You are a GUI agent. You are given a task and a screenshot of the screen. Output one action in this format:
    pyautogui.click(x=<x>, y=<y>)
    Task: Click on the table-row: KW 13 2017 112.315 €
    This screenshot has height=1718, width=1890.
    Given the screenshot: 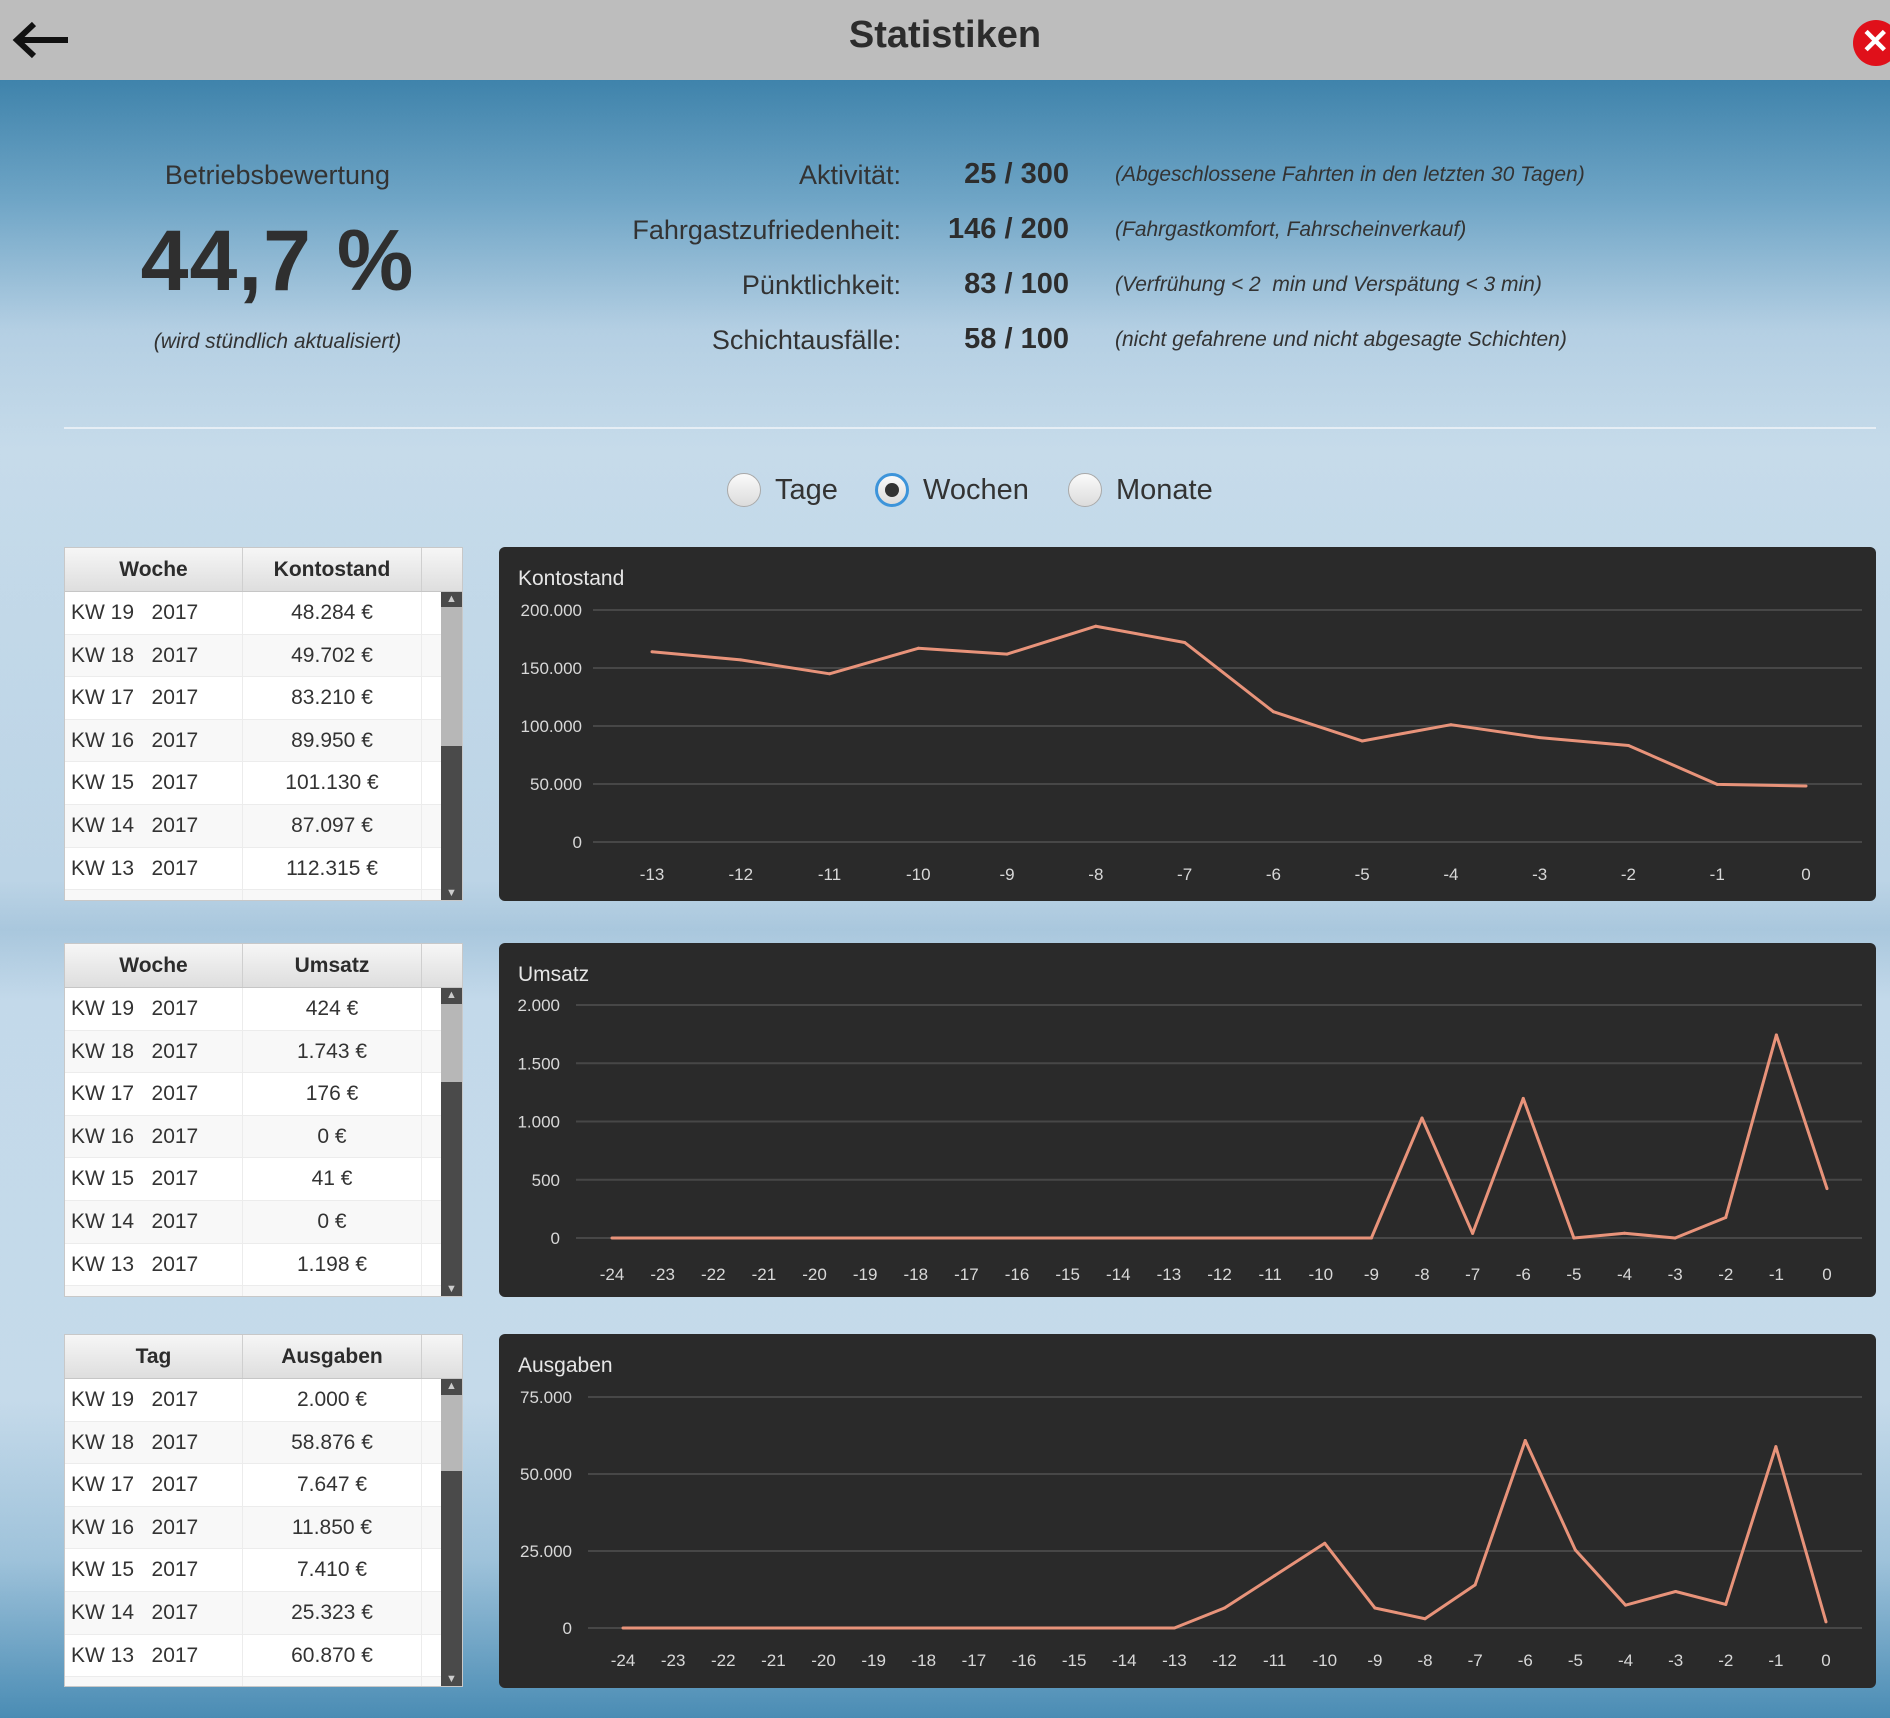 What is the action you would take?
    pyautogui.click(x=263, y=869)
    